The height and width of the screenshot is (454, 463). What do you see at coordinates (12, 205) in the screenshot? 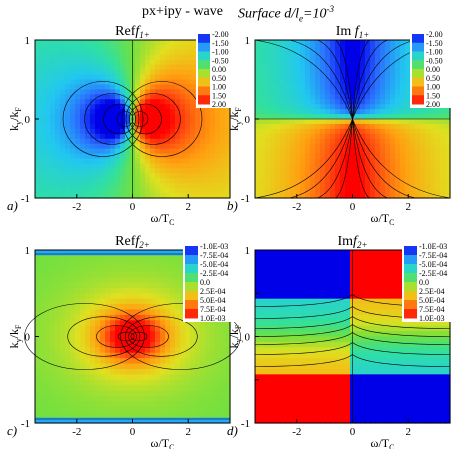
I see `panel-label-a: a)` at bounding box center [12, 205].